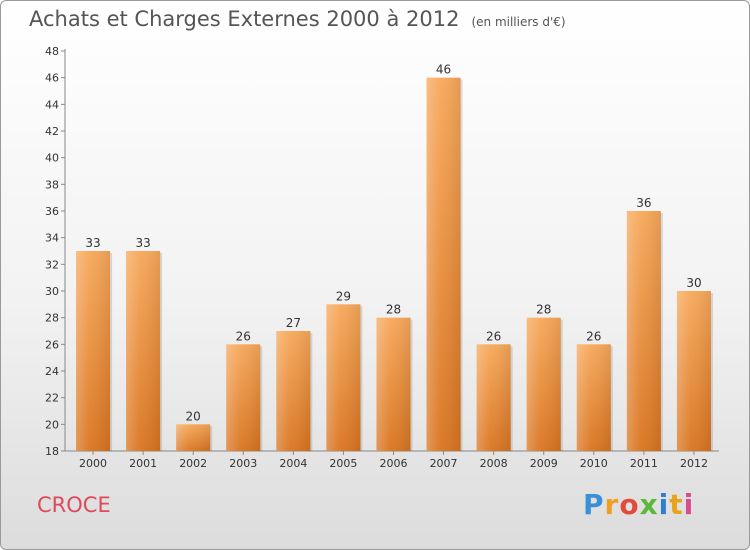 Image resolution: width=750 pixels, height=550 pixels. Describe the element at coordinates (244, 19) in the screenshot. I see `title-text: Achats et Charges Externes 2000 à 2012` at that location.